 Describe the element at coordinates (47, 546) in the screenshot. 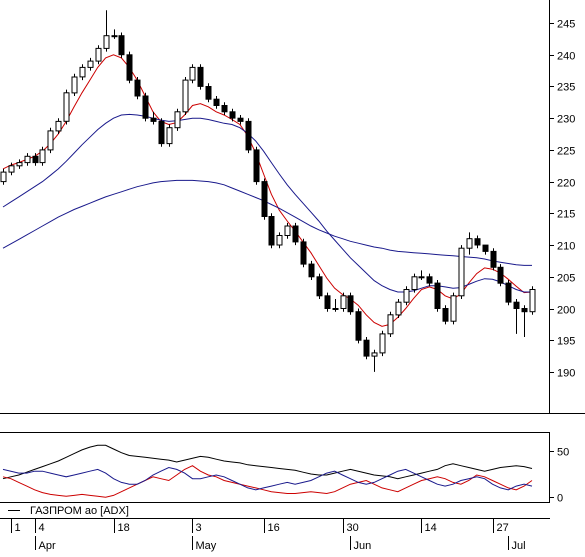

I see `month-label: Apr` at that location.